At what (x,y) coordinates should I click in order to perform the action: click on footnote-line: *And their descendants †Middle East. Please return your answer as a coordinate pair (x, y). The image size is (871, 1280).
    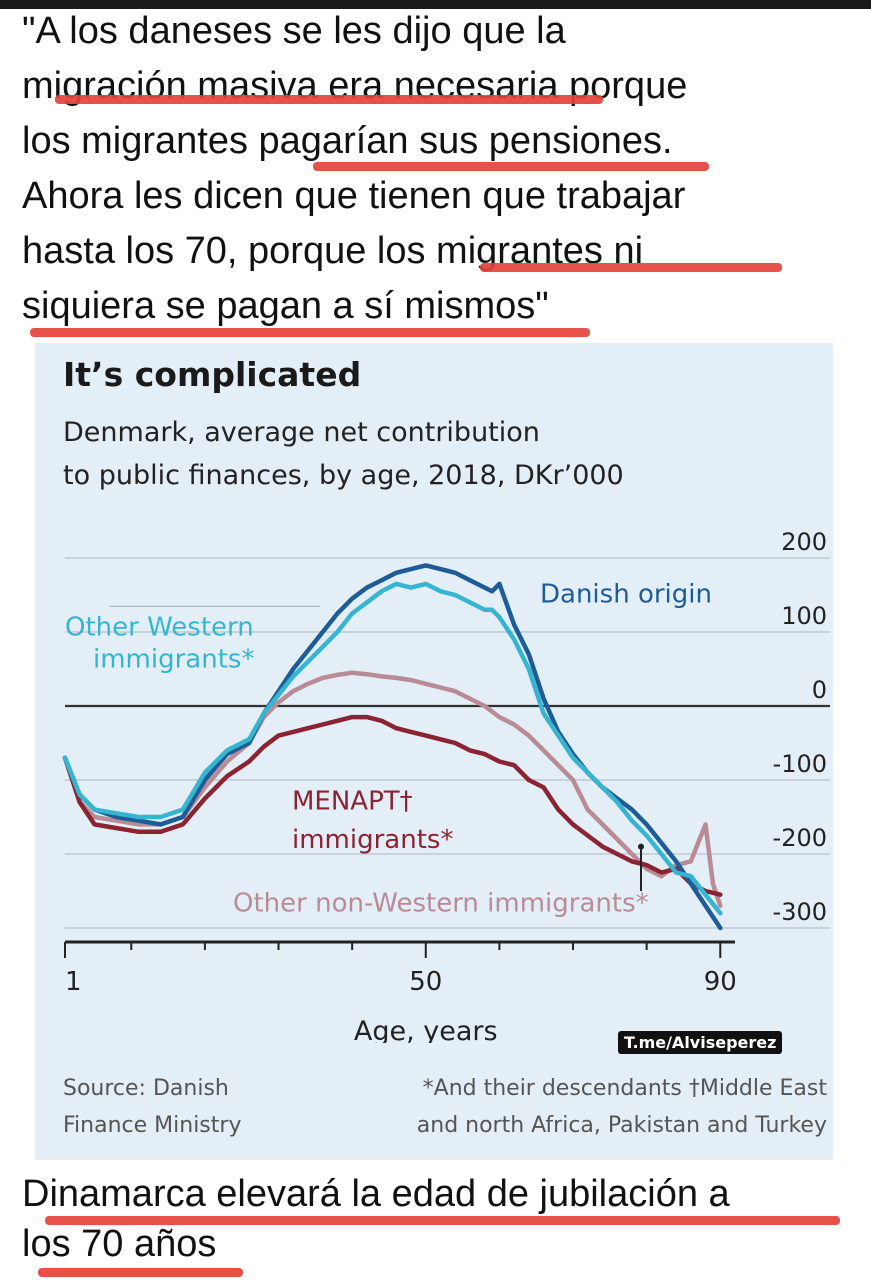
    Looking at the image, I should click on (624, 1088).